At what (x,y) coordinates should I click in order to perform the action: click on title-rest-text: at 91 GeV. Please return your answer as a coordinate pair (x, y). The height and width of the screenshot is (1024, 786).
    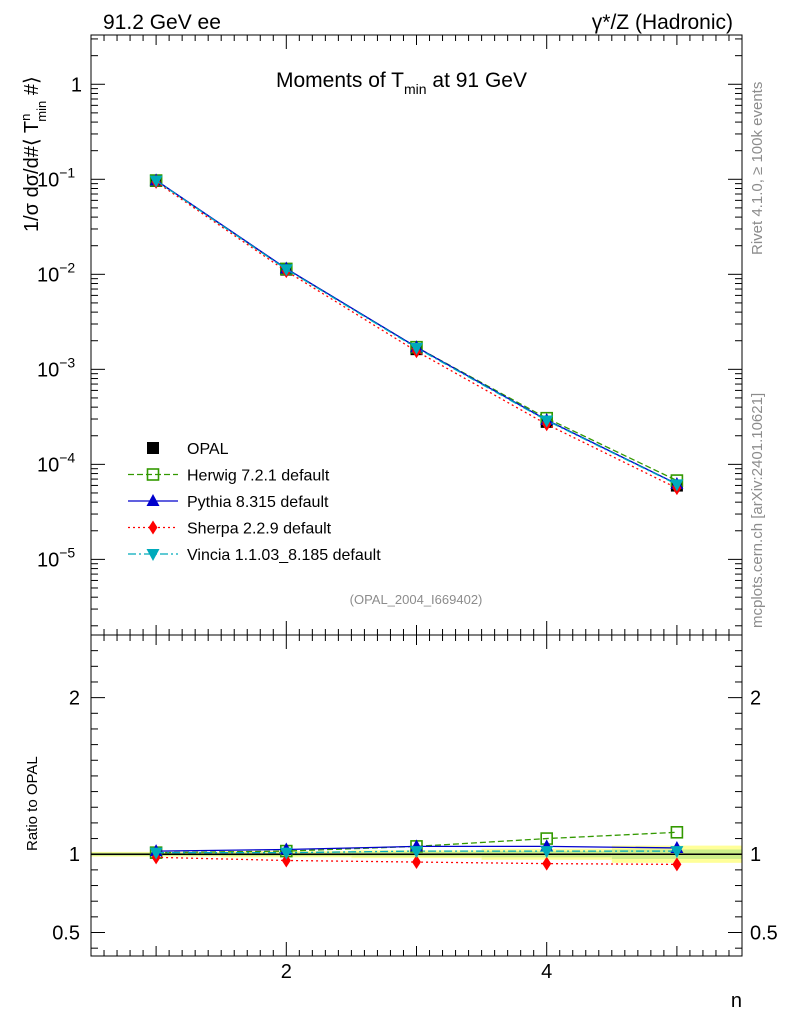
    Looking at the image, I should click on (477, 80).